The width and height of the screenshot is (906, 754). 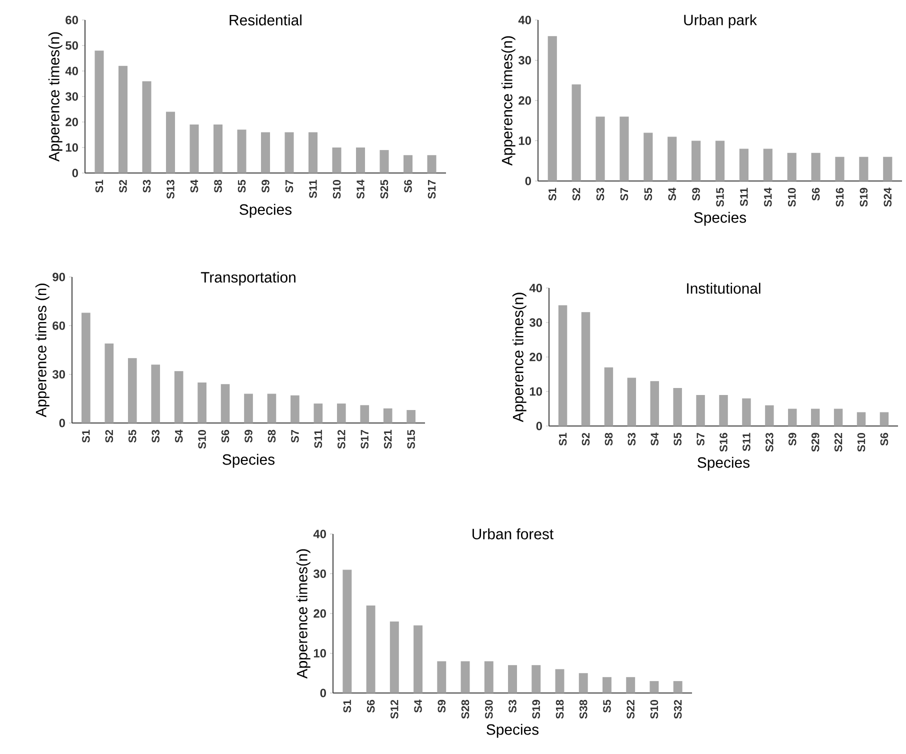 I want to click on x-tick-label: S30, so click(x=489, y=709).